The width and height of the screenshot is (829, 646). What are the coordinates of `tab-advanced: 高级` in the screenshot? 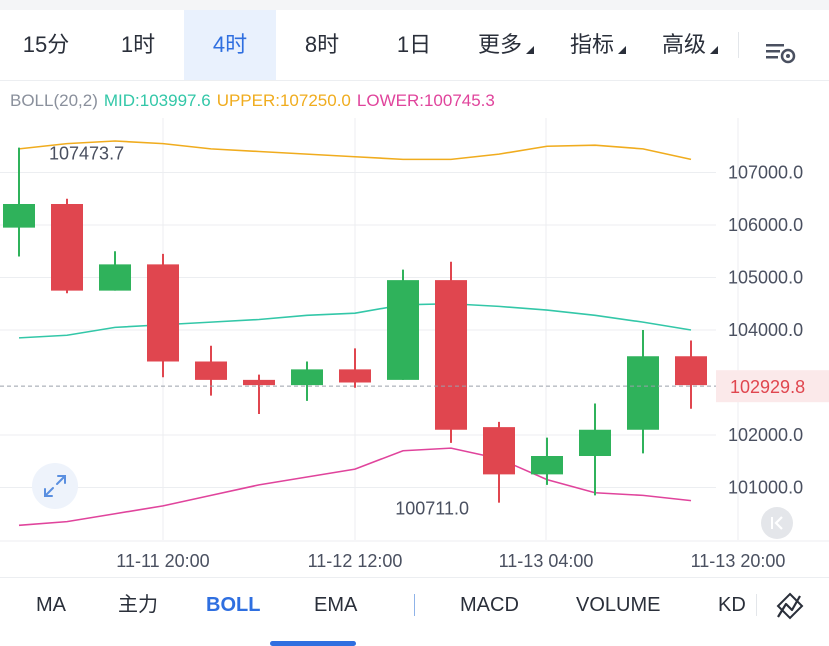 It's located at (690, 45).